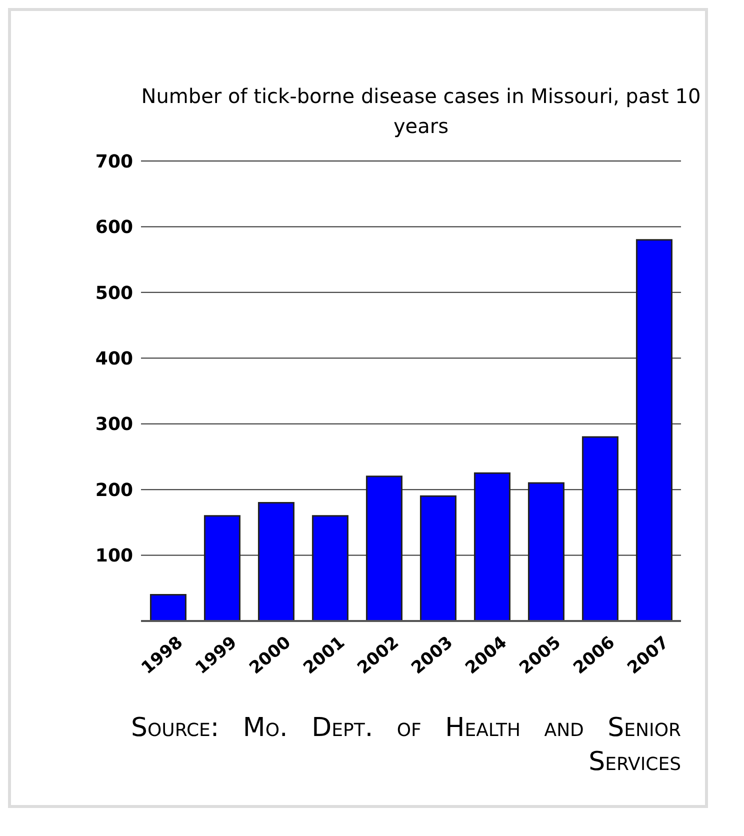 This screenshot has height=836, width=744. Describe the element at coordinates (114, 556) in the screenshot. I see `y-tick-label: 100` at that location.